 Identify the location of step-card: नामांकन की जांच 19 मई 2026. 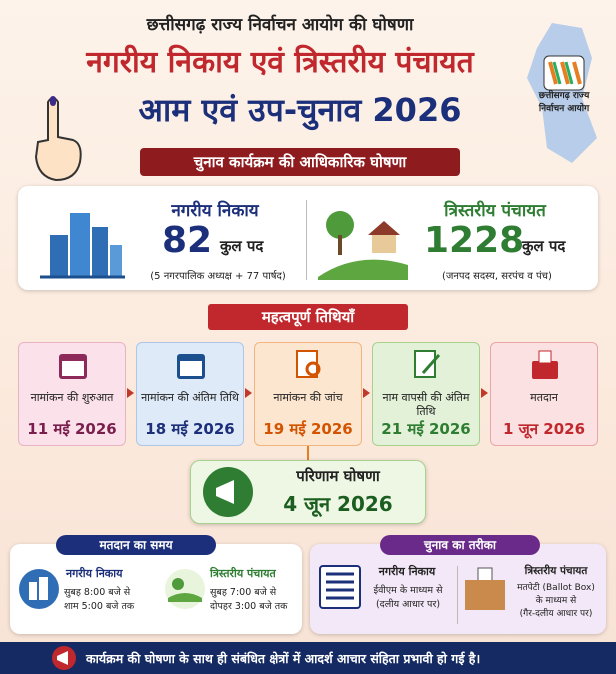
(308, 394).